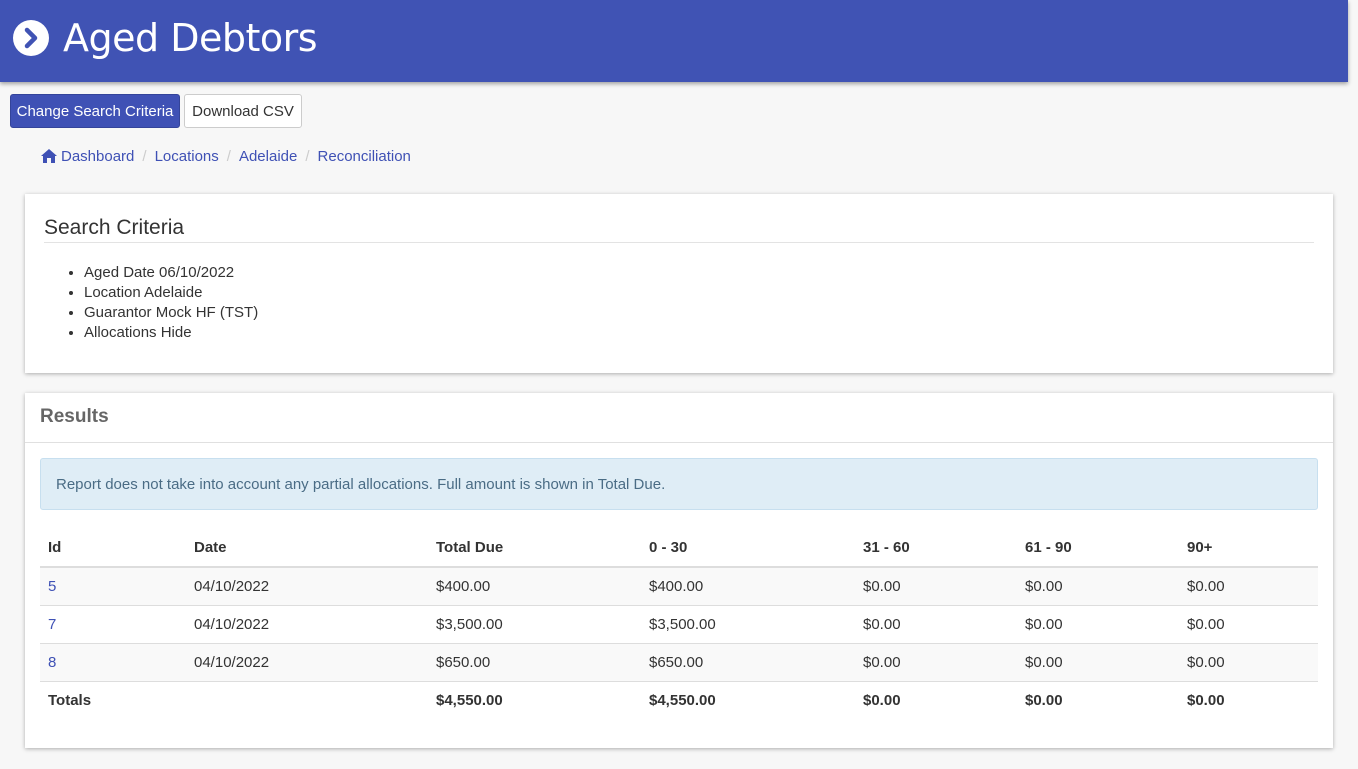 This screenshot has width=1358, height=769. Describe the element at coordinates (74, 416) in the screenshot. I see `results-heading: Results` at that location.